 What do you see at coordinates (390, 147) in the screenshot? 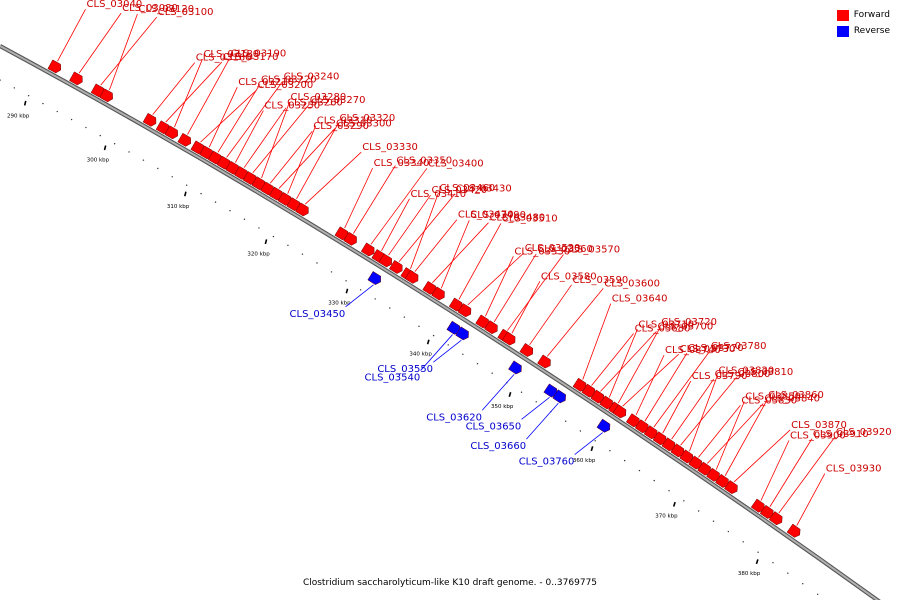
I see `forward-gene-label: CLS_03330` at bounding box center [390, 147].